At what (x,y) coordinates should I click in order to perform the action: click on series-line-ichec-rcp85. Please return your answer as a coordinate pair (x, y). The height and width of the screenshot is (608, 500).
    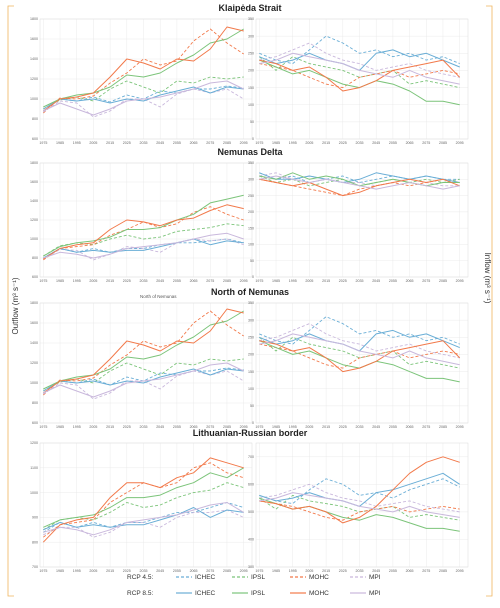
    Looking at the image, I should click on (143, 248).